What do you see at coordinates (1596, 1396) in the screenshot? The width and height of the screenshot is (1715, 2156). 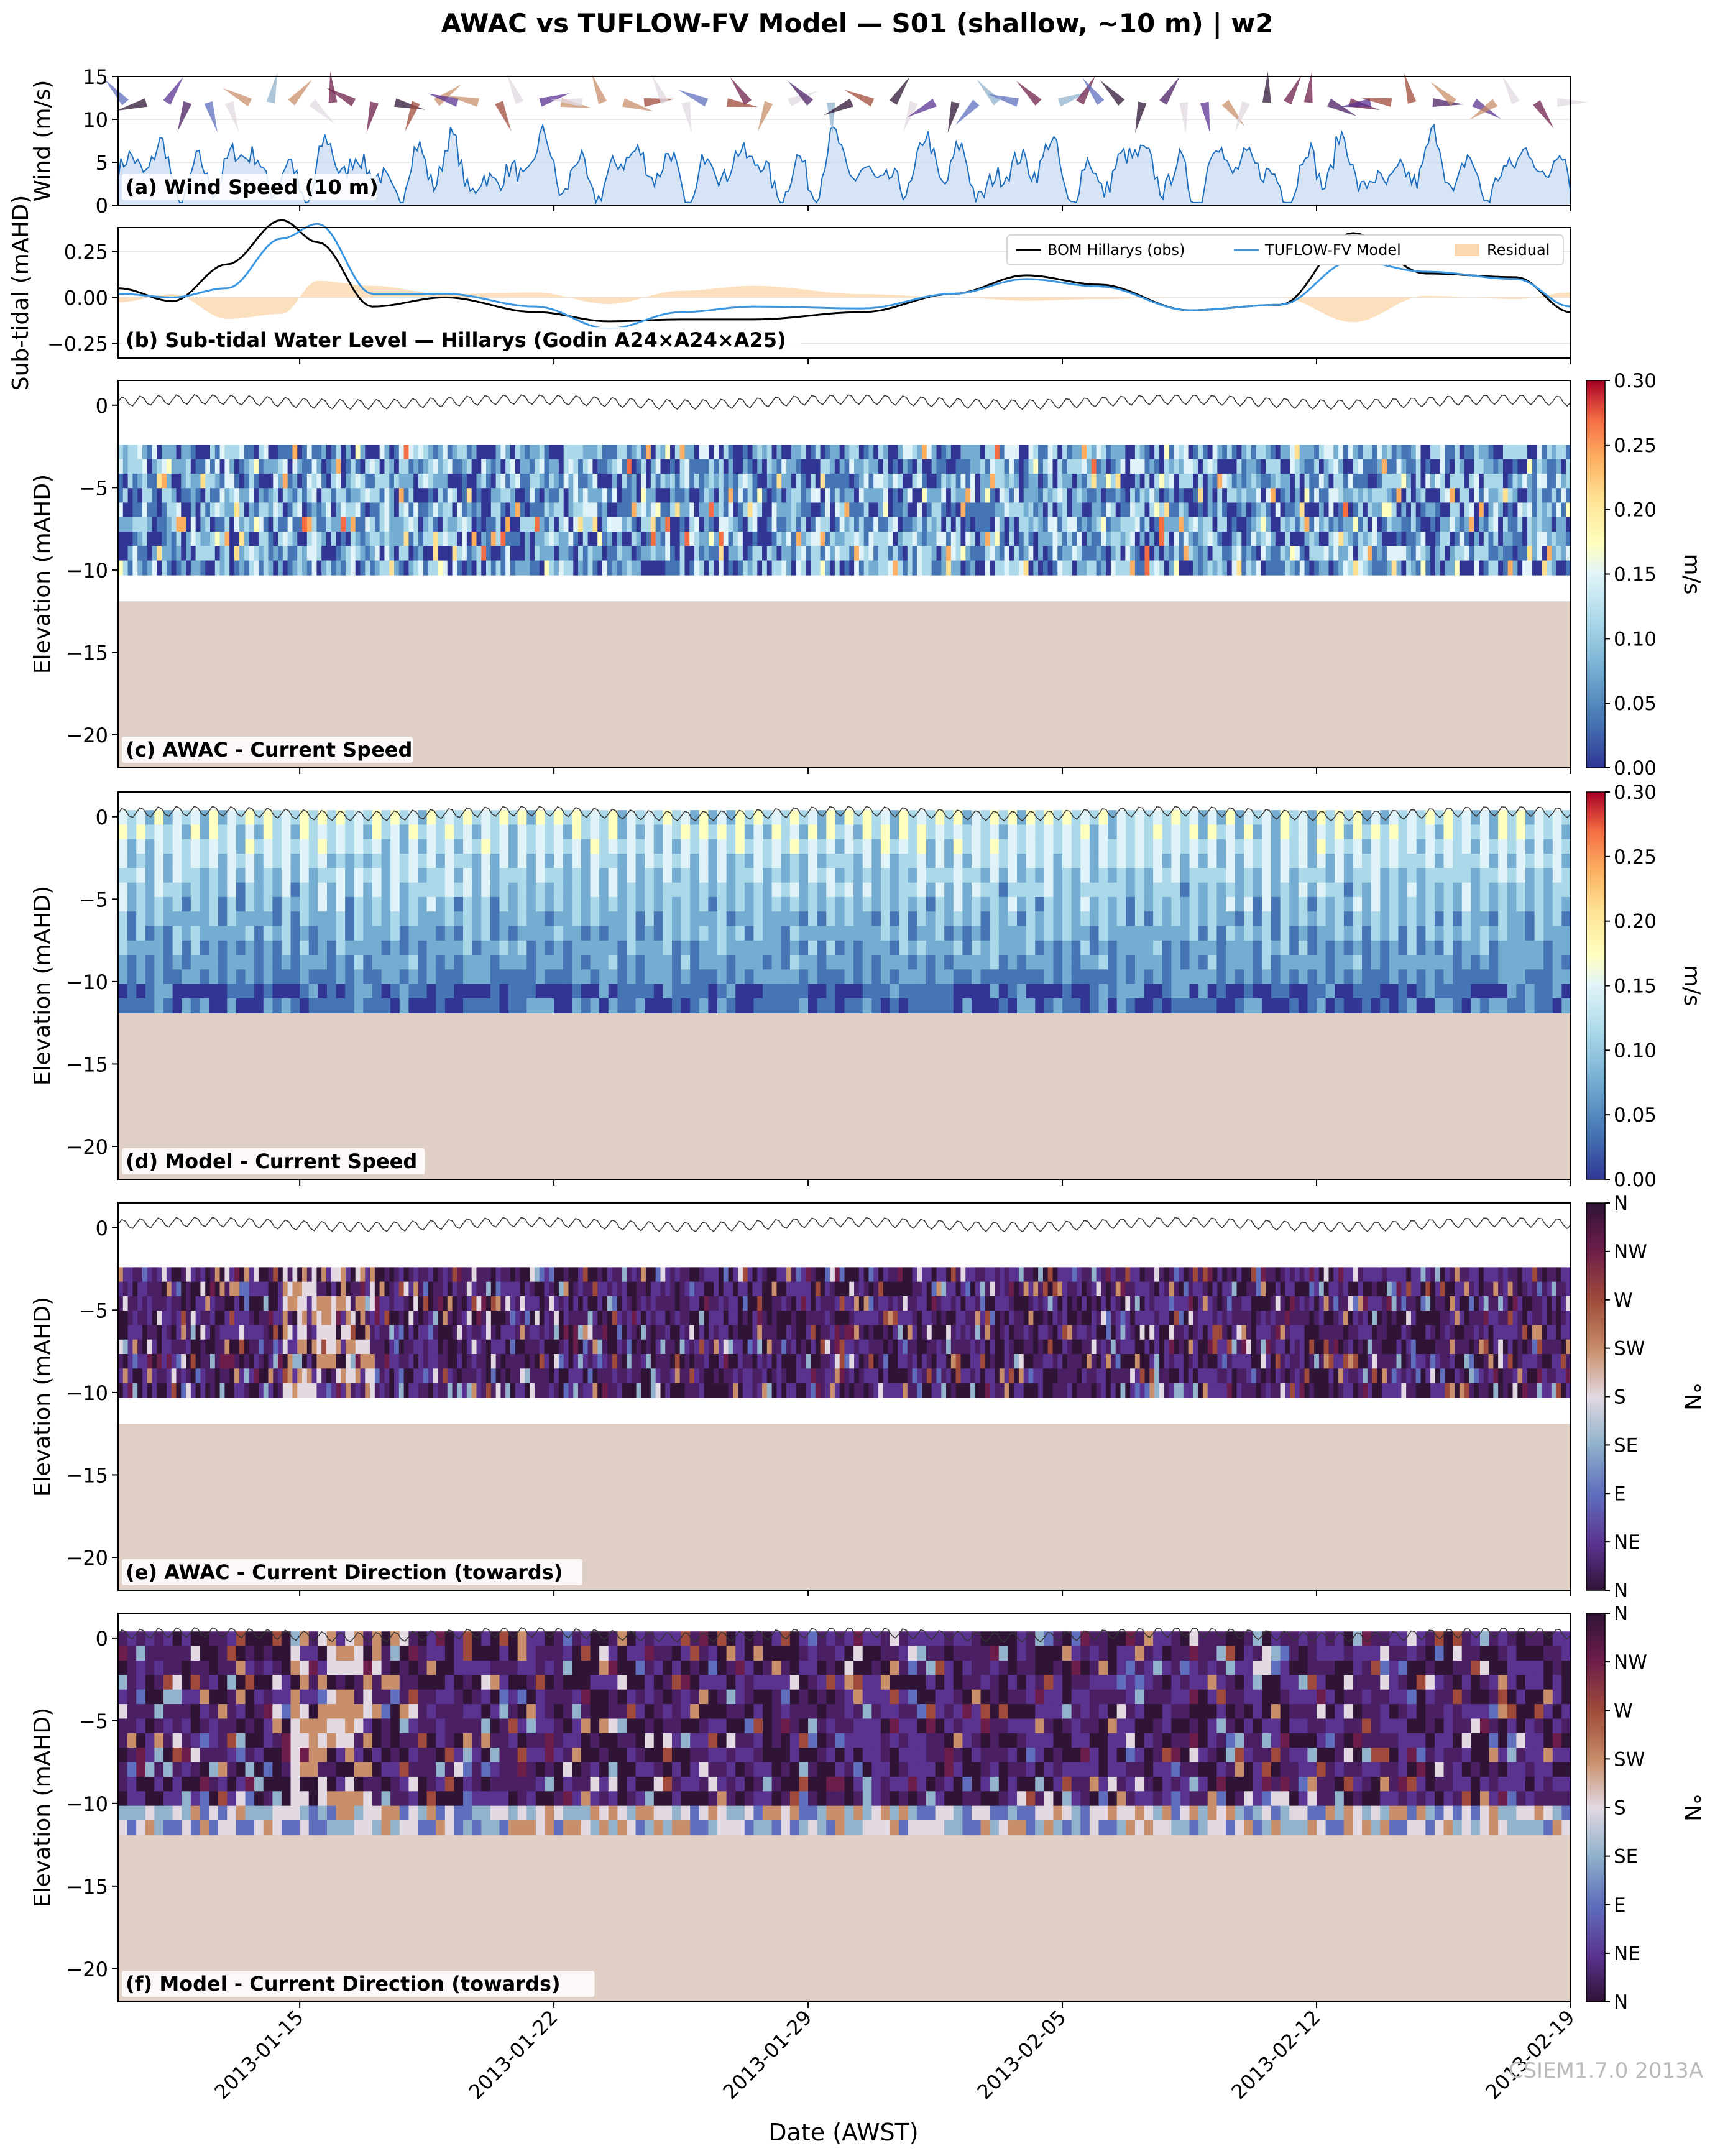 I see `colorbar-scale` at bounding box center [1596, 1396].